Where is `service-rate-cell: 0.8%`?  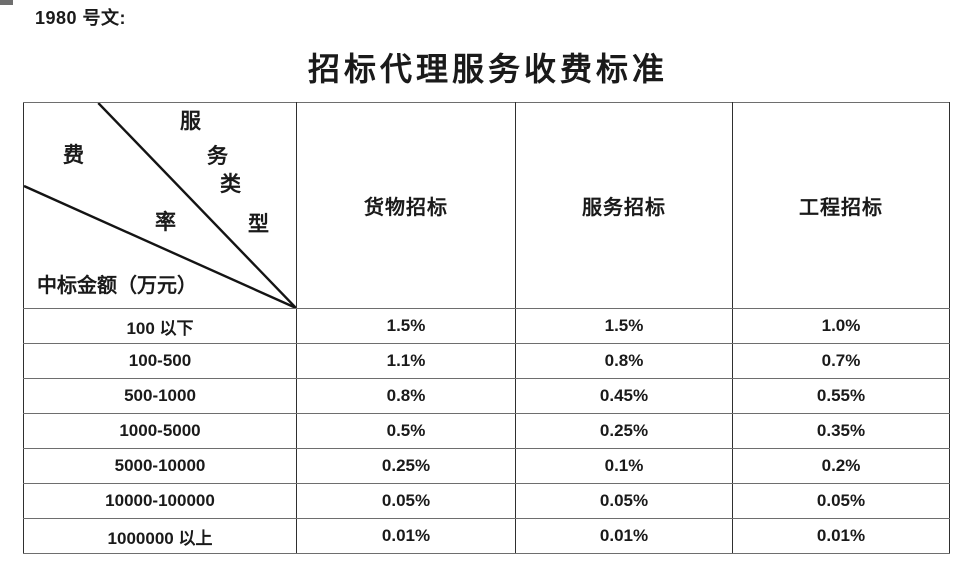
service-rate-cell: 0.8% is located at coordinates (624, 361).